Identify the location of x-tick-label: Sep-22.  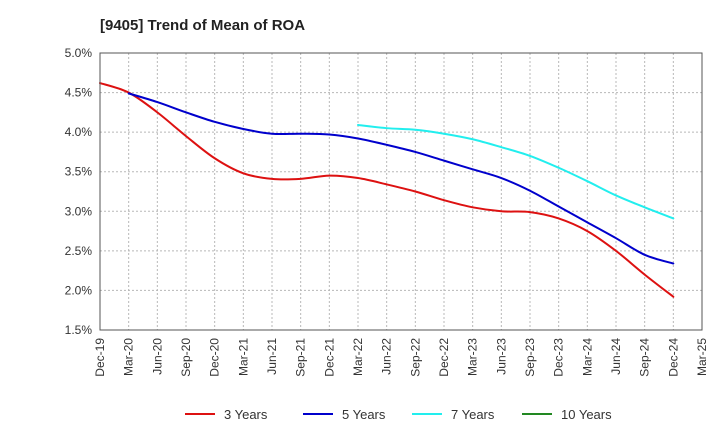
(415, 357).